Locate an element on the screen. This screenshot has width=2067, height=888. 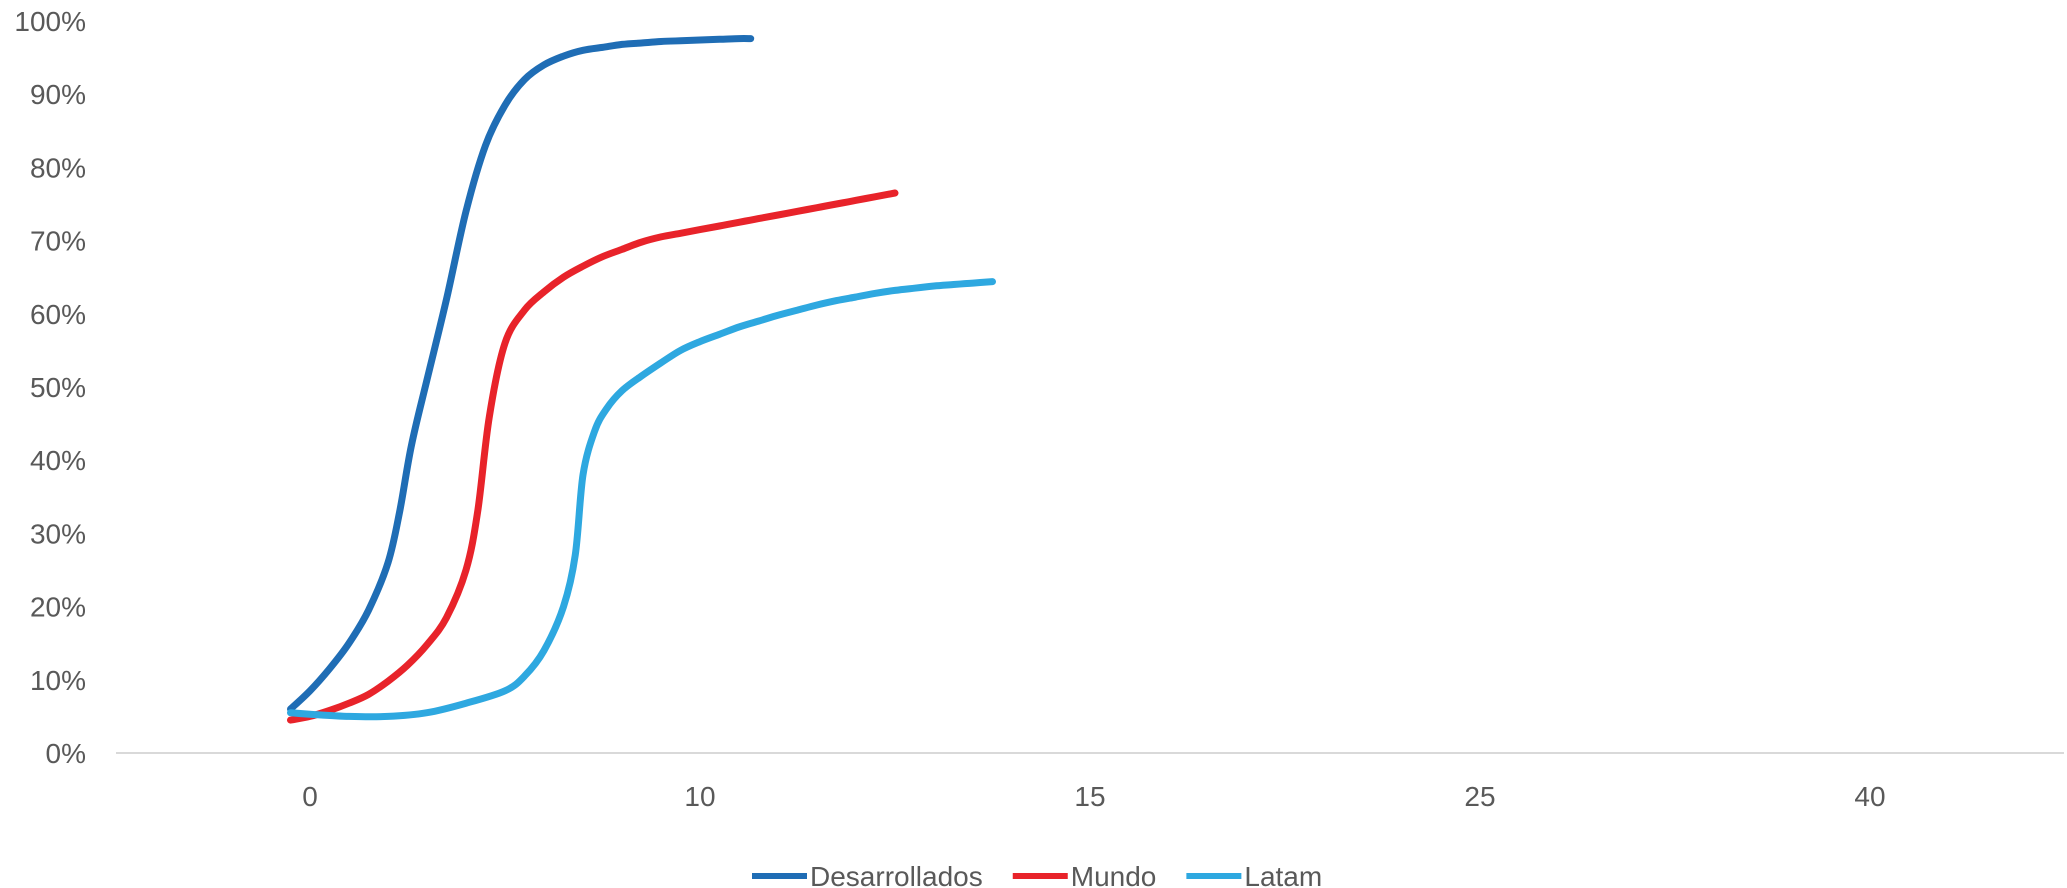
legend-item-latam: Latam is located at coordinates (1254, 874).